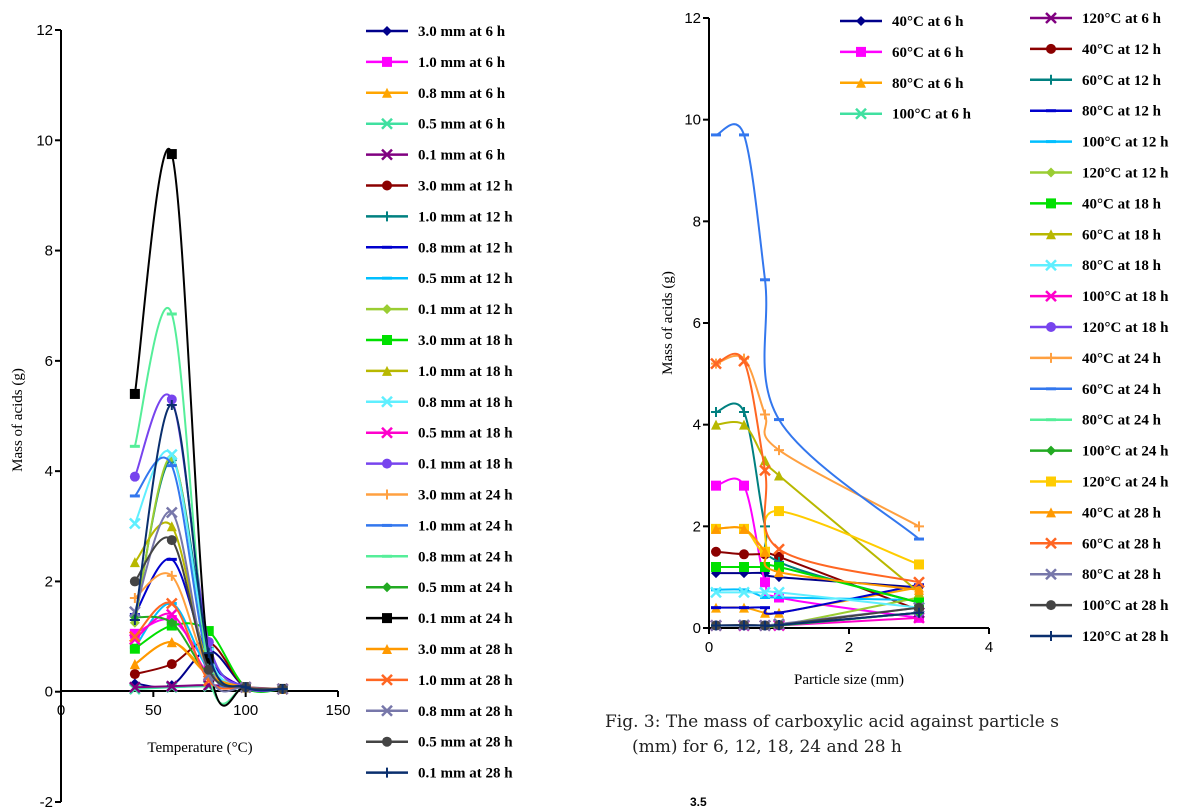  I want to click on series-40c-at-28-h, so click(817, 559).